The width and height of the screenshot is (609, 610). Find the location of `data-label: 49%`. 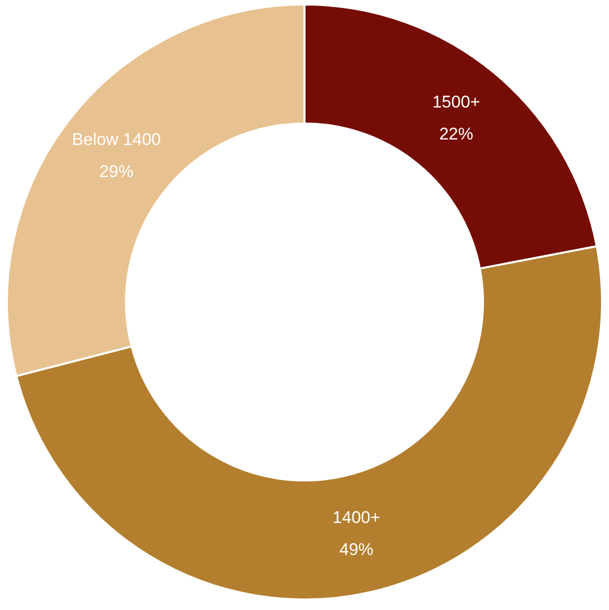

data-label: 49% is located at coordinates (356, 549).